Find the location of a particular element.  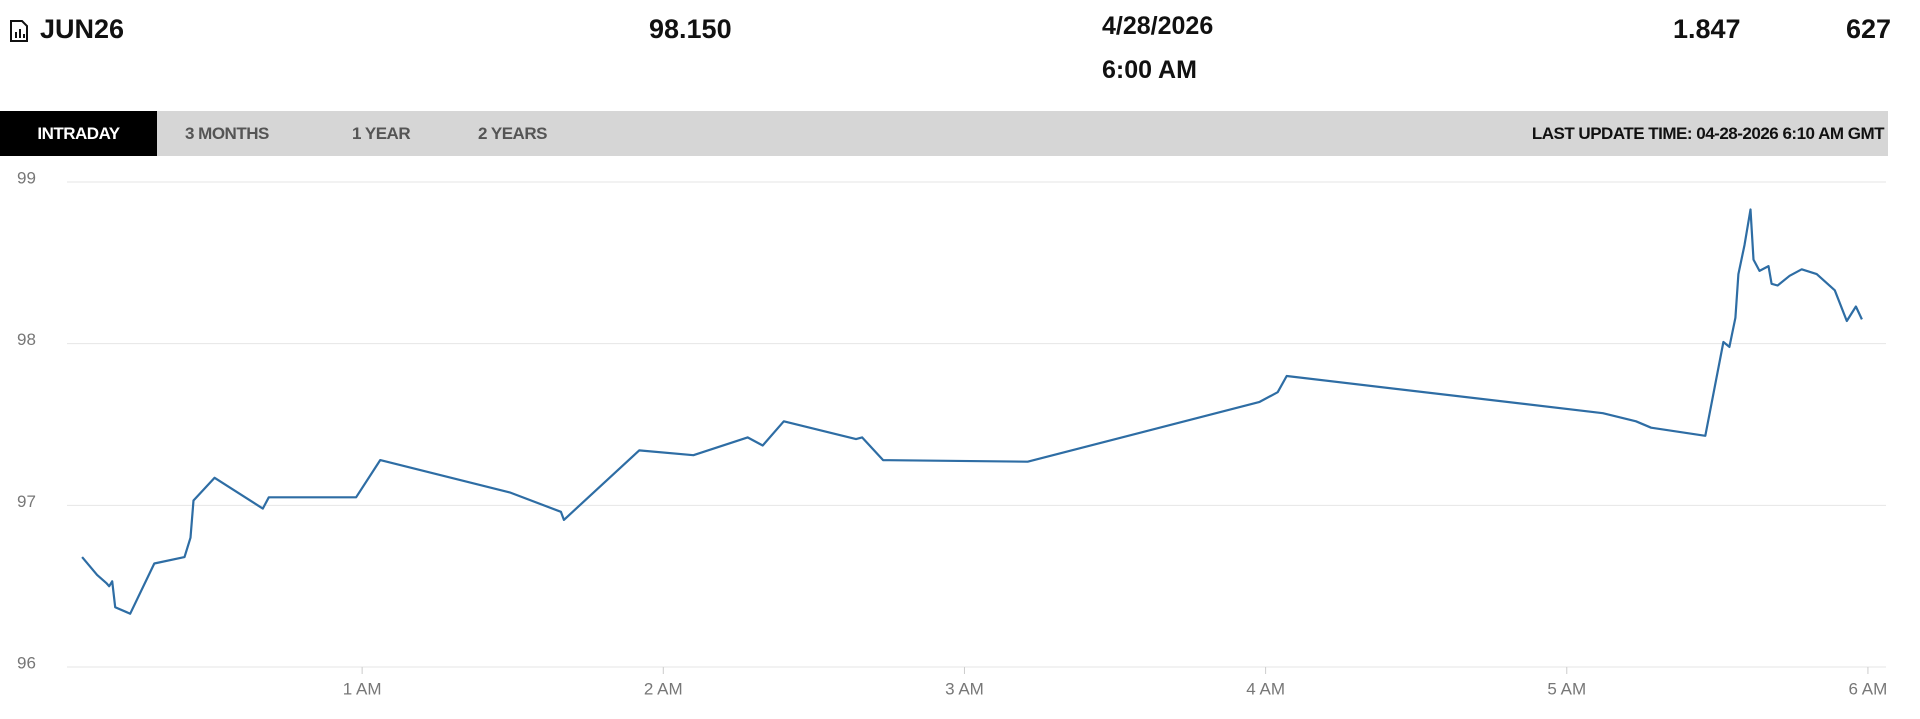

tab: 3 MONTHS is located at coordinates (227, 133).